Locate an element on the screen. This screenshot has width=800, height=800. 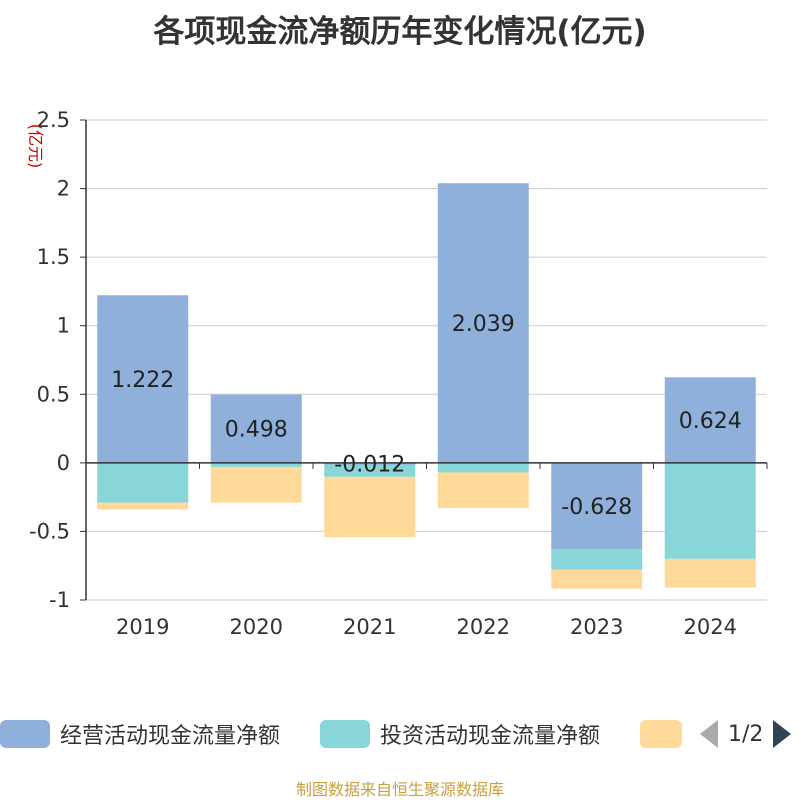
pager-next-icon is located at coordinates (782, 734).